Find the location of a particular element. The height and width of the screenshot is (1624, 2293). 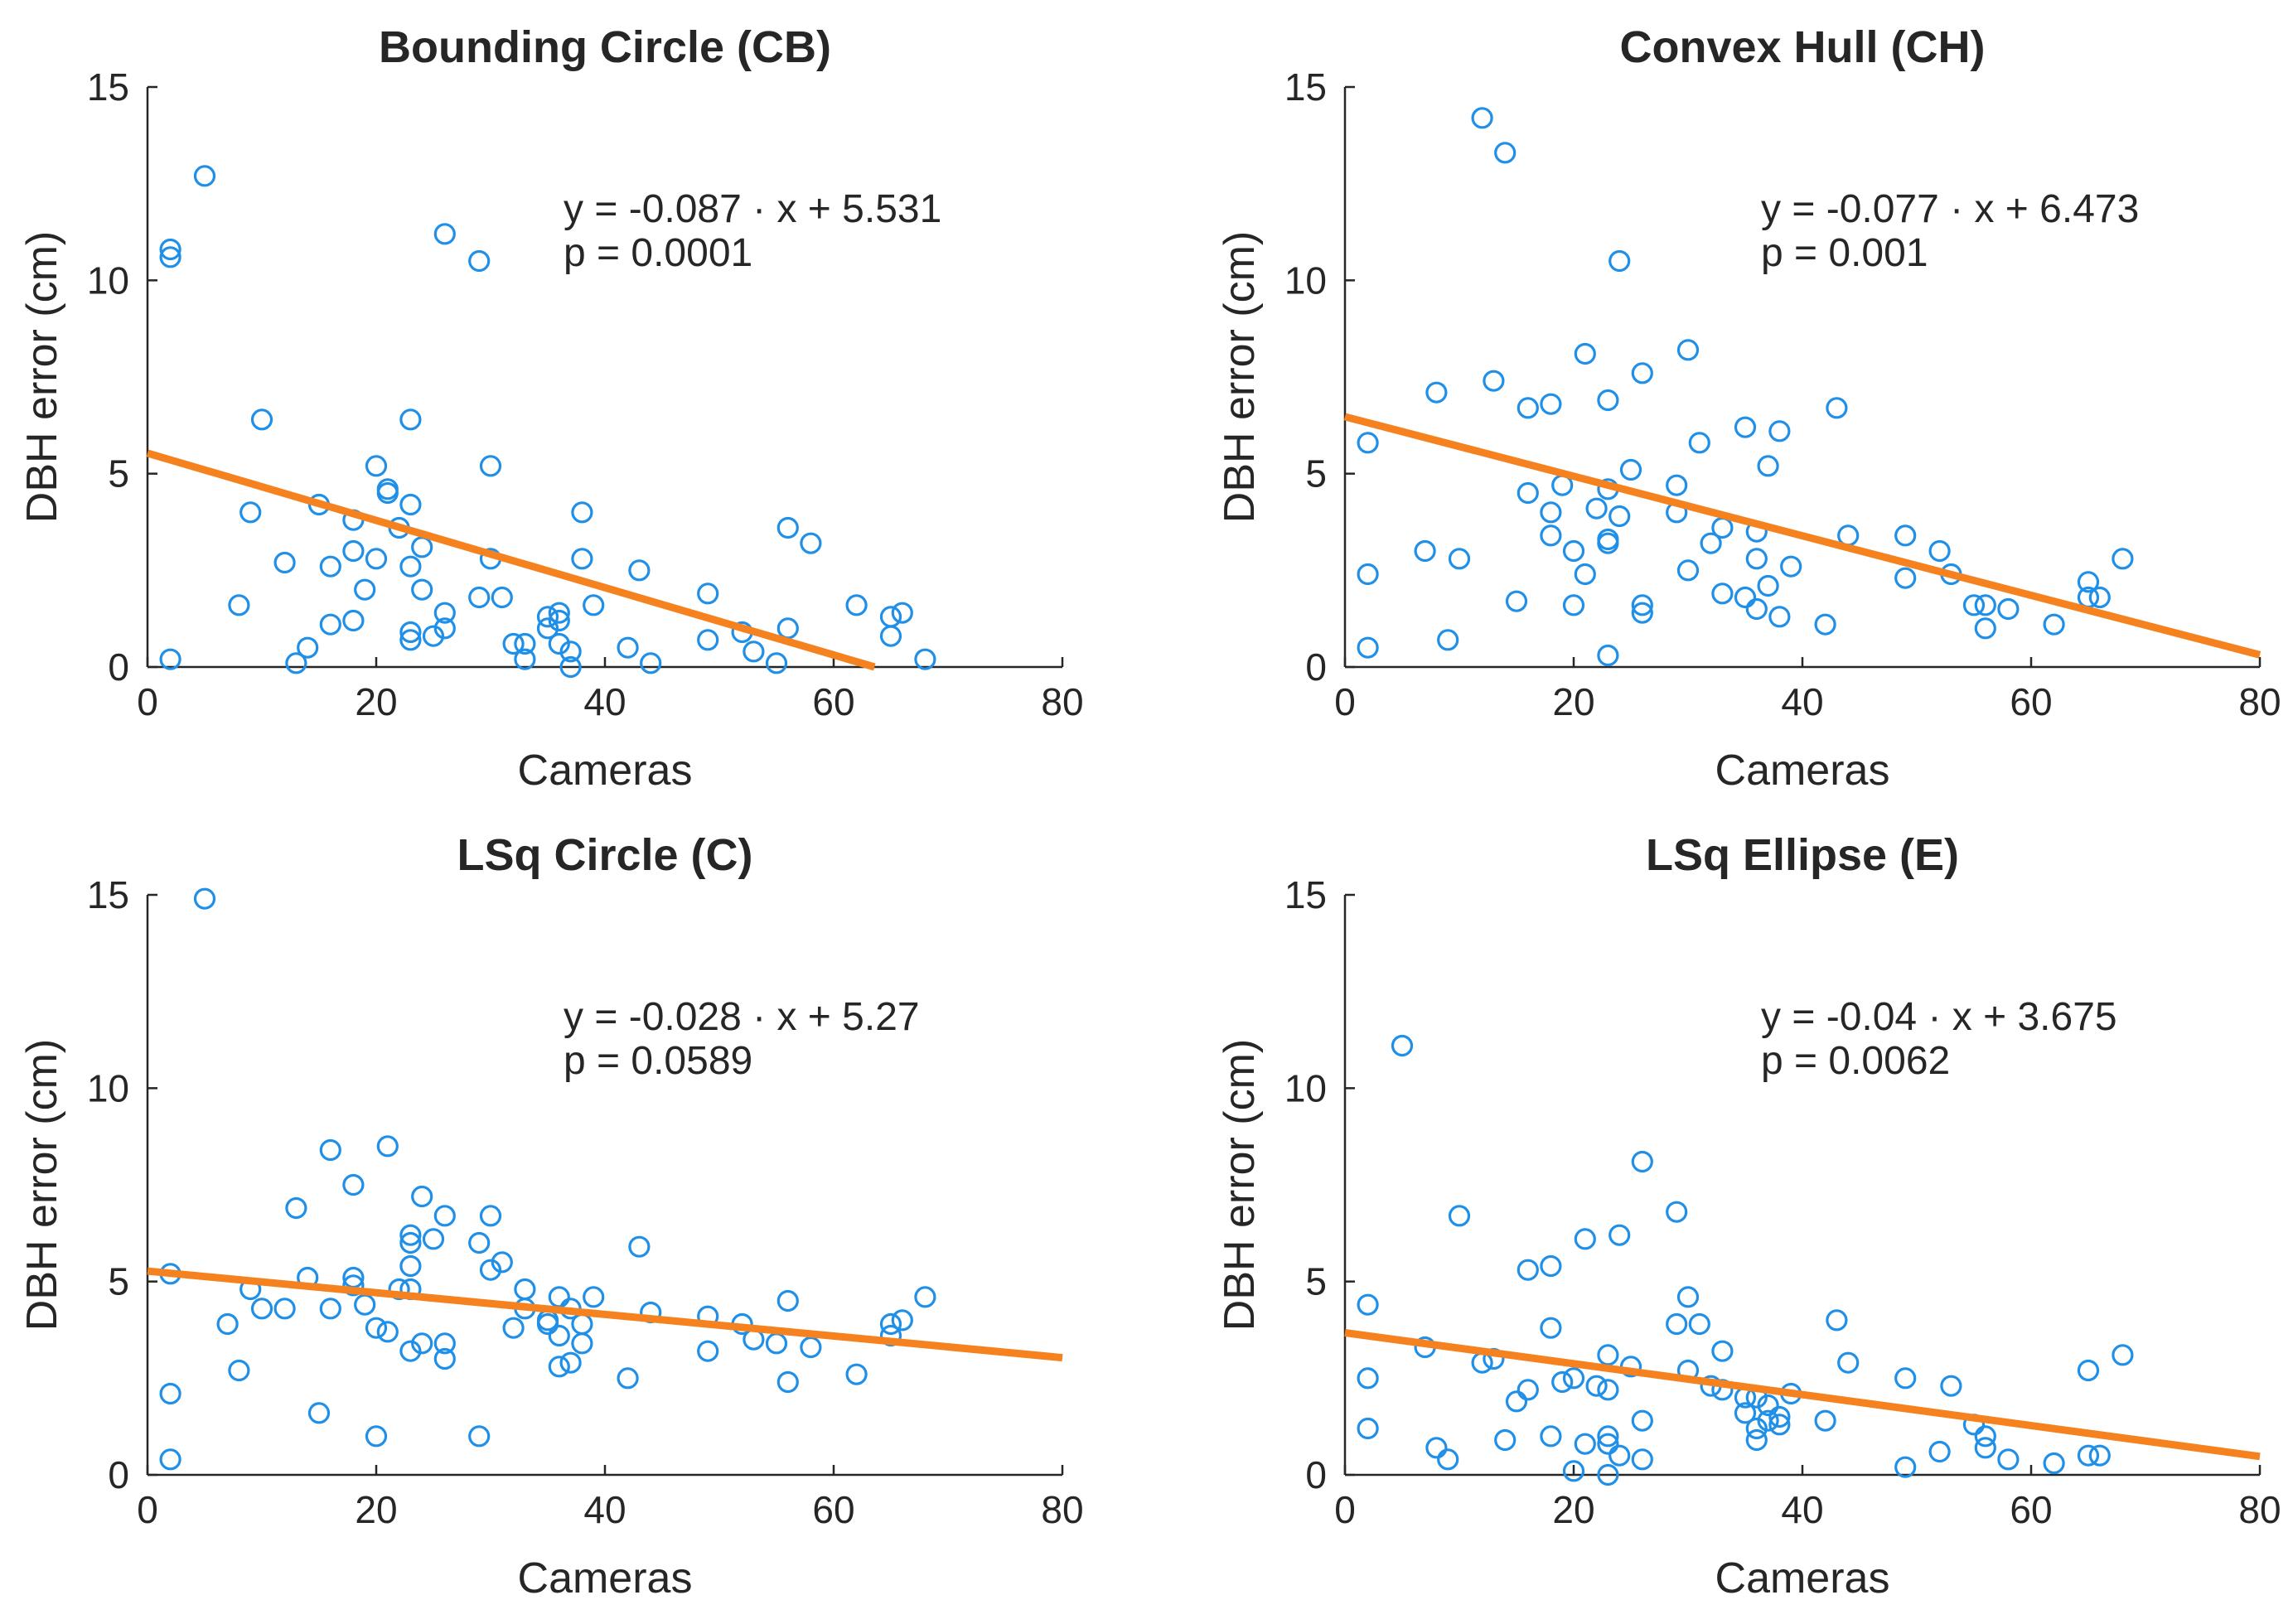

chart-title: LSq Ellipse (E) is located at coordinates (1802, 855).